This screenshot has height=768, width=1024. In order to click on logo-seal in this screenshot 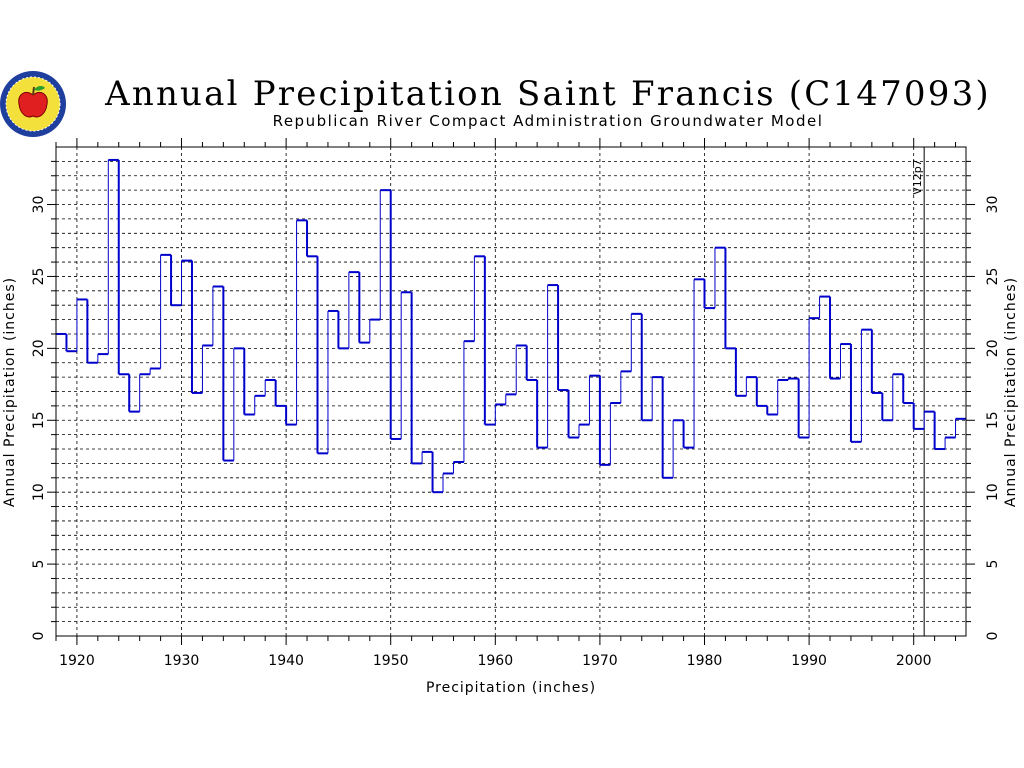, I will do `click(33, 104)`.